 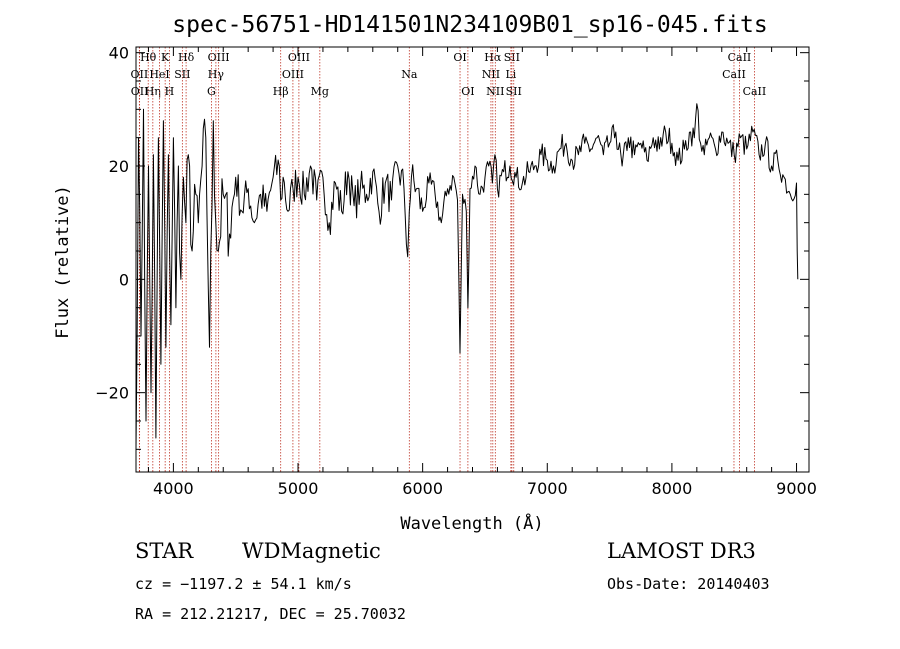 What do you see at coordinates (495, 91) in the screenshot?
I see `line-label-23: NII` at bounding box center [495, 91].